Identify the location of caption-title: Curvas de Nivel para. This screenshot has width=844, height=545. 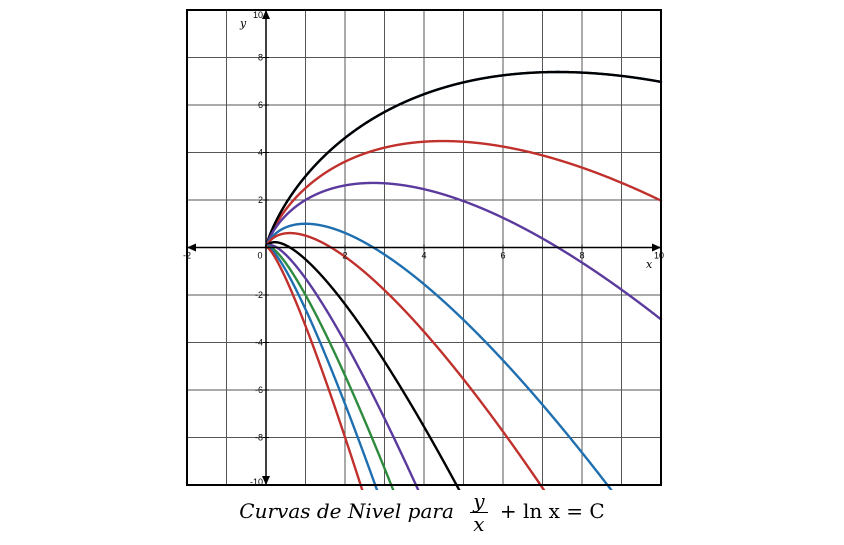
(346, 511).